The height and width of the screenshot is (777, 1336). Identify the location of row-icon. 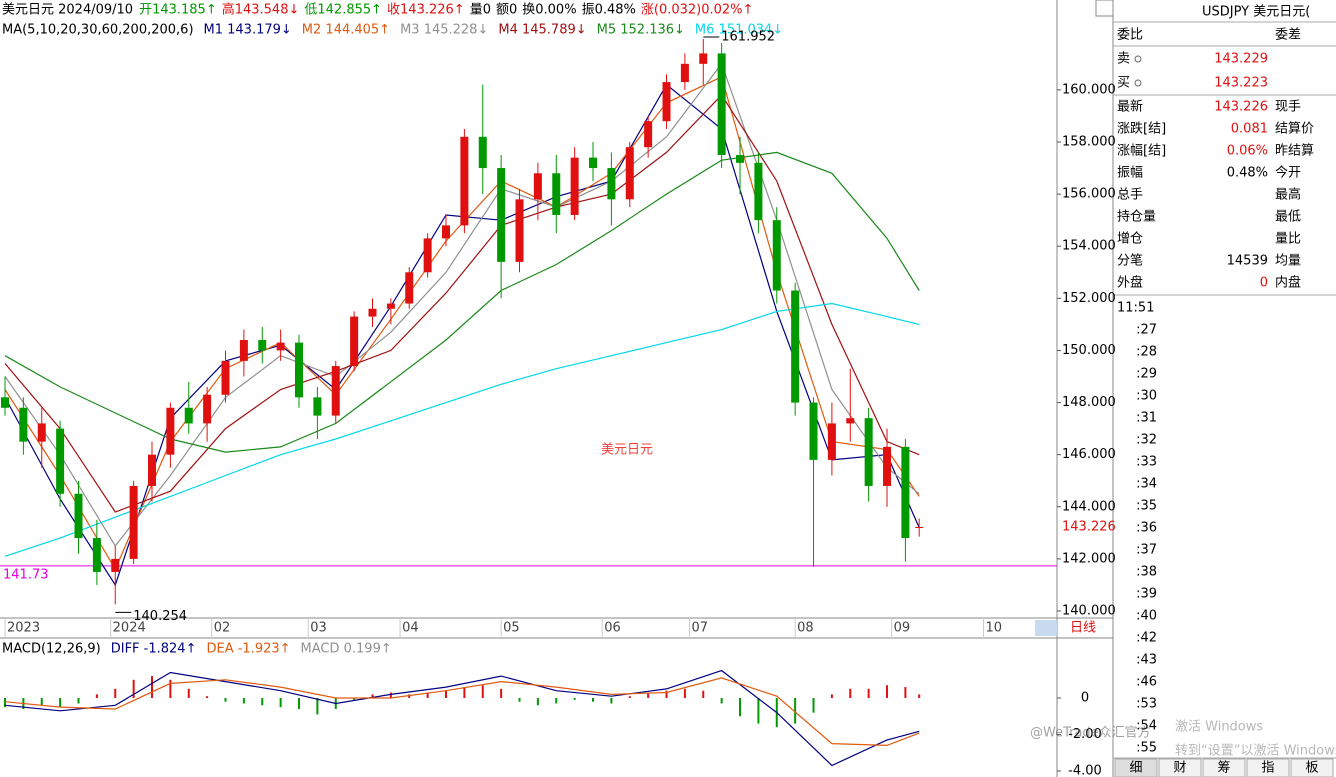
(1138, 83).